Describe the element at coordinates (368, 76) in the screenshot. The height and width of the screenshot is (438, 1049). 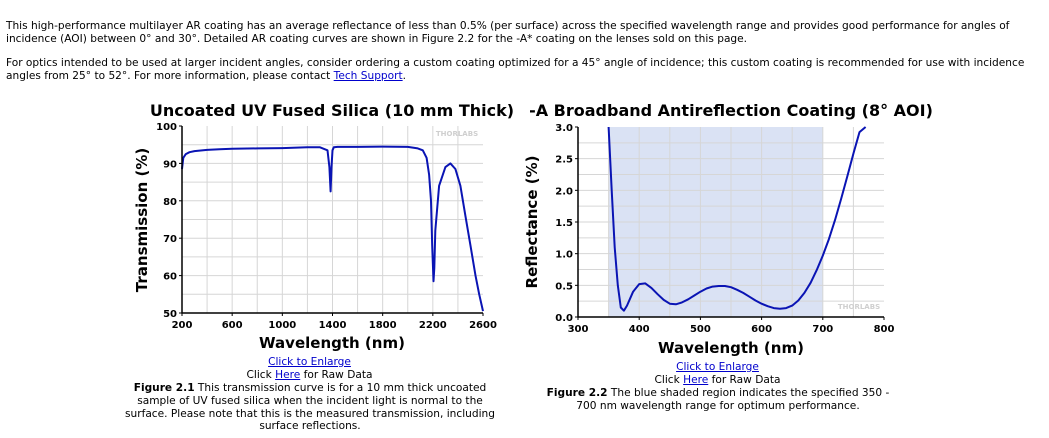
I see `tech-support-link: Tech Support` at that location.